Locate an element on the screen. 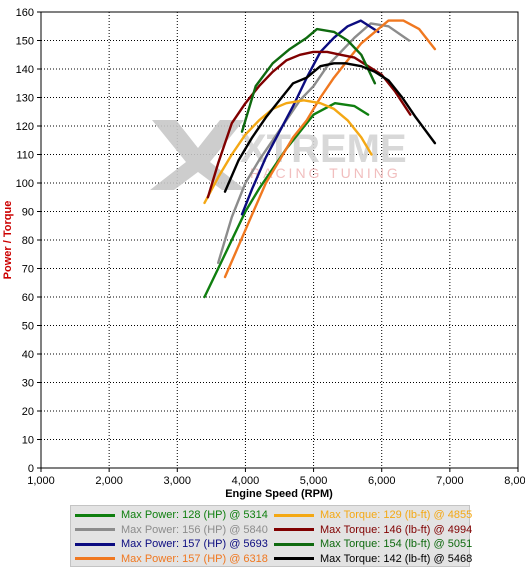  legend-label: Max Torque: 142 (lb-ft) @ 5468 is located at coordinates (396, 558).